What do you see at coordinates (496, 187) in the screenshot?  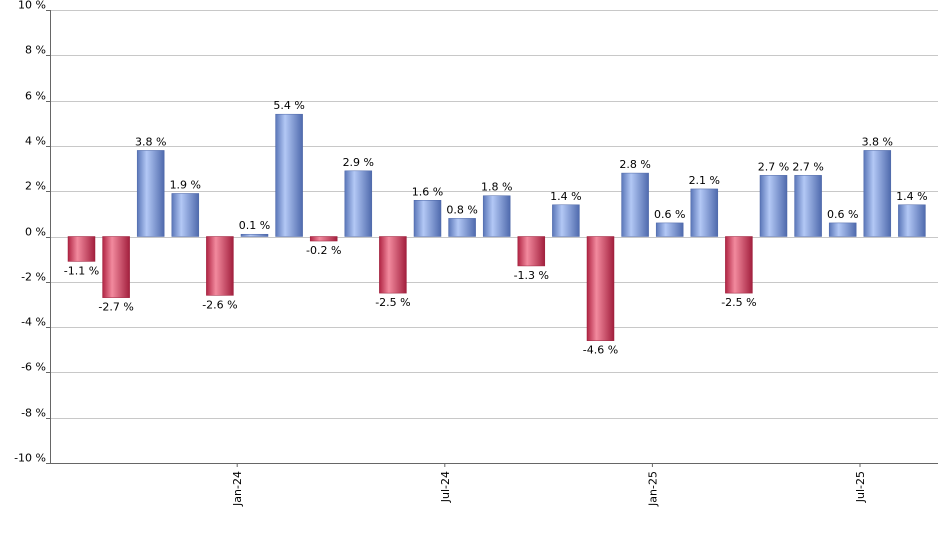 I see `data-label: 1.8 %` at bounding box center [496, 187].